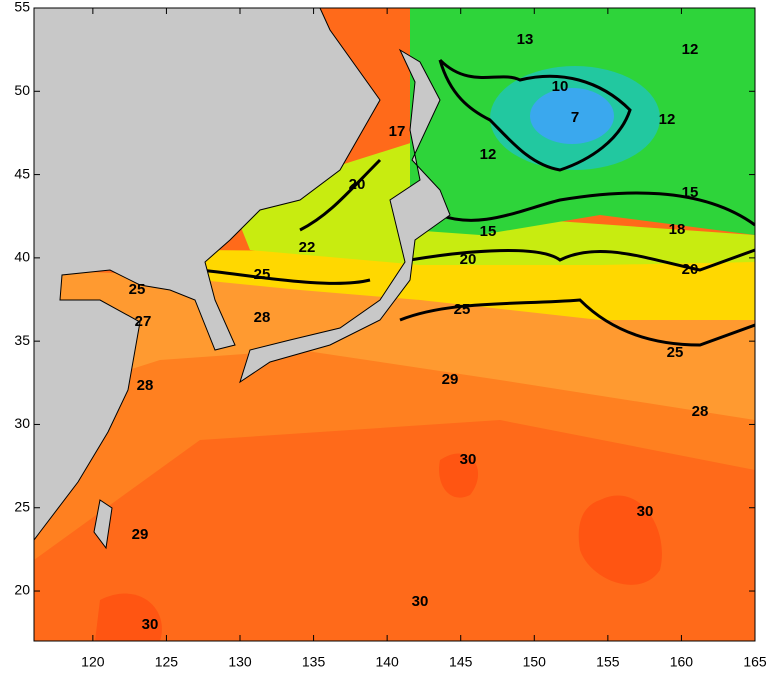 The image size is (772, 680). What do you see at coordinates (22, 590) in the screenshot?
I see `y-tick-label: 20` at bounding box center [22, 590].